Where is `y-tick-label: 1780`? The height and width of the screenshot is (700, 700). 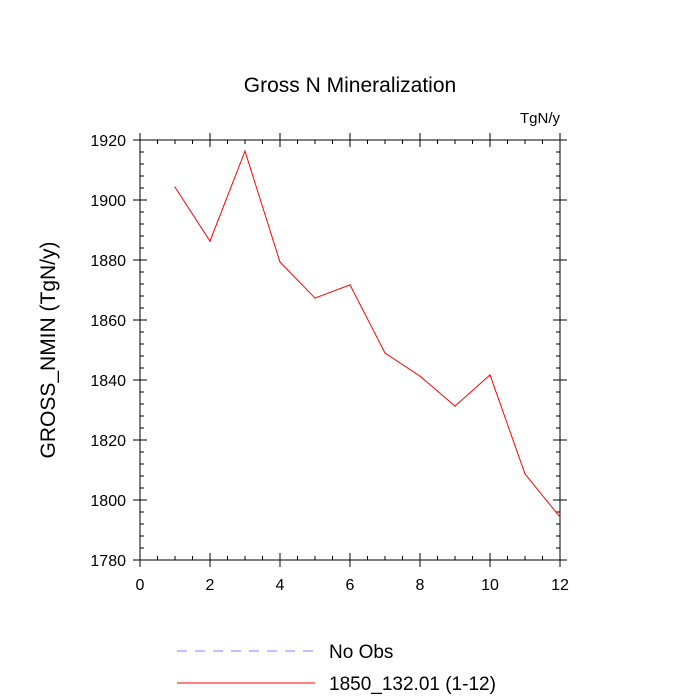
y-tick-label: 1780 is located at coordinates (108, 561).